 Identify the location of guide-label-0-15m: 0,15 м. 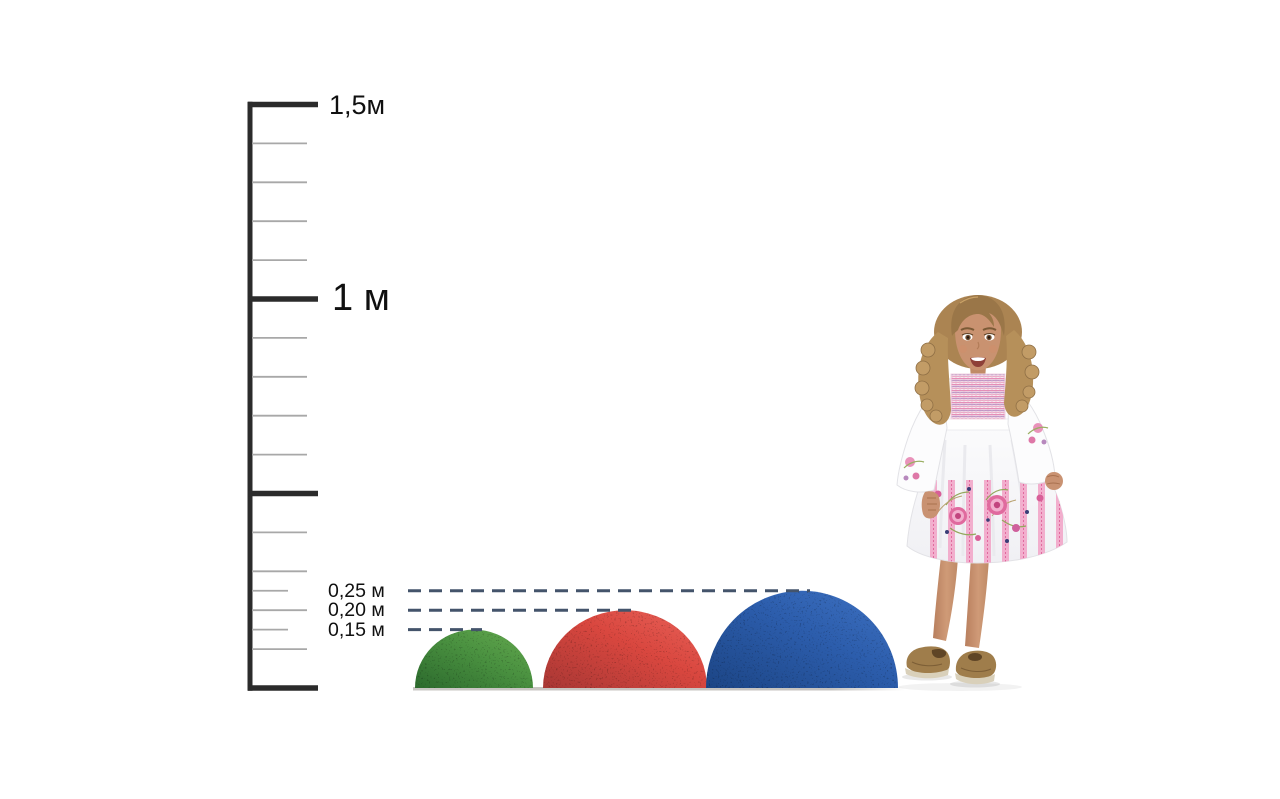
(356, 629).